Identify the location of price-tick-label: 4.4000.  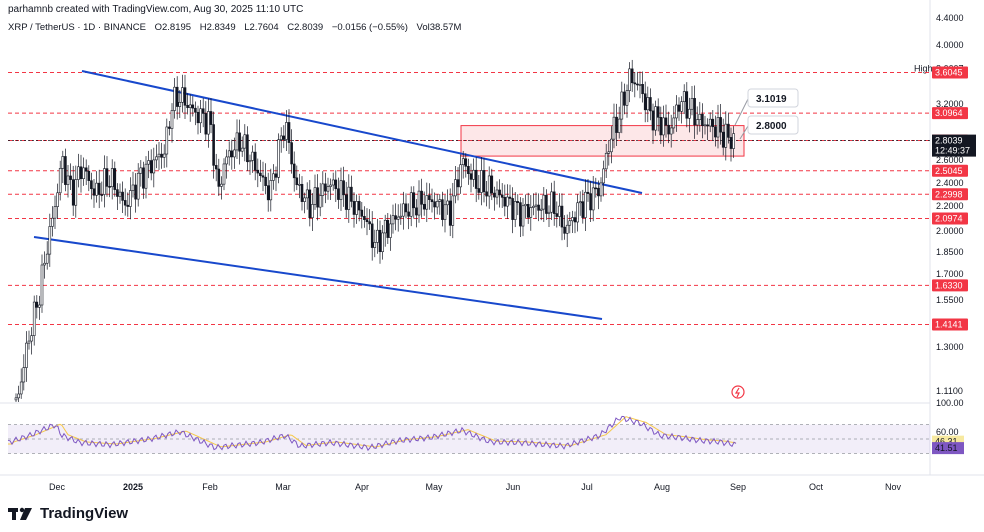
(950, 18).